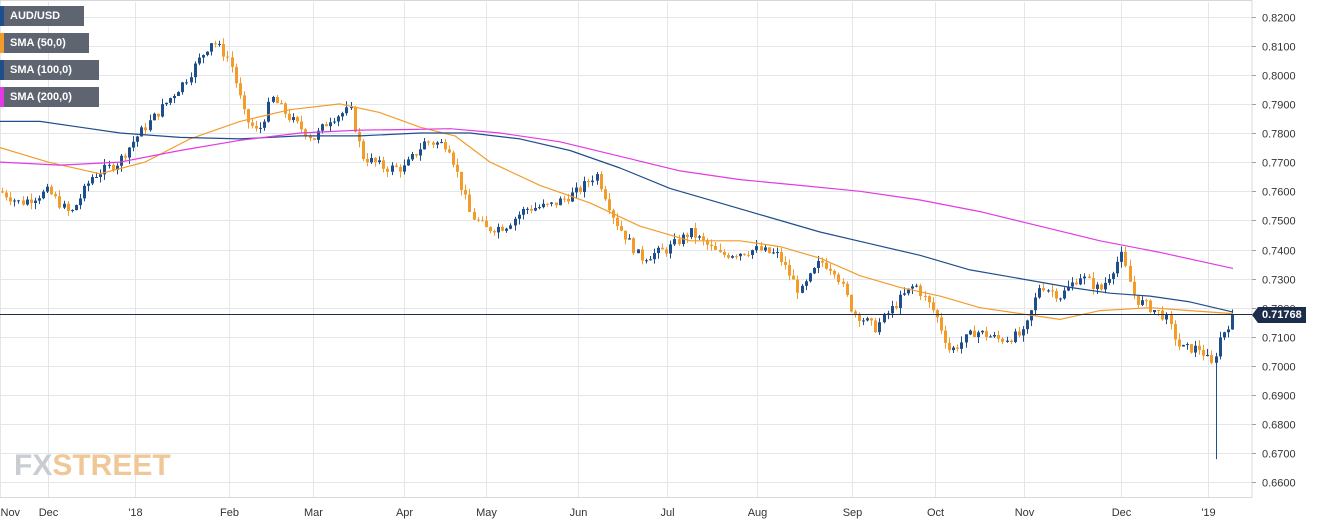  I want to click on y-tick-label: 0.7500, so click(1279, 222).